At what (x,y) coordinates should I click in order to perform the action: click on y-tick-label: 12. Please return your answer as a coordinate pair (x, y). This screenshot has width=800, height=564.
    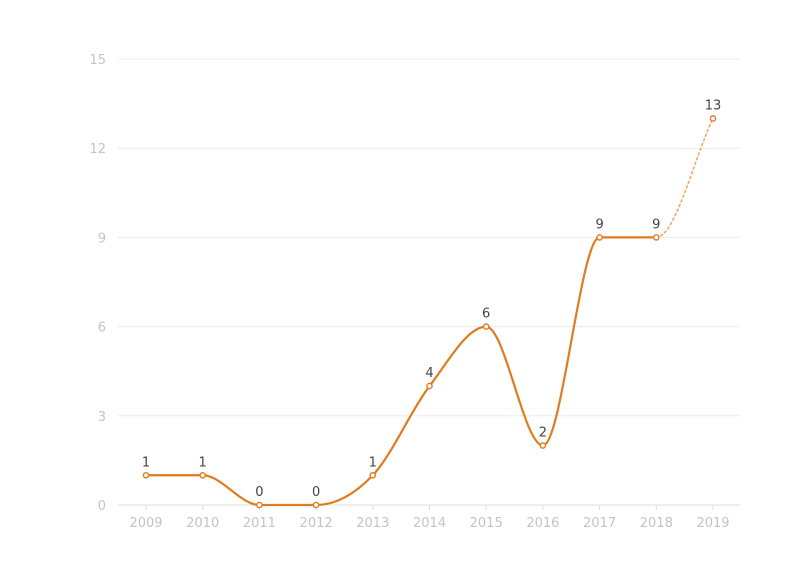
    Looking at the image, I should click on (97, 149).